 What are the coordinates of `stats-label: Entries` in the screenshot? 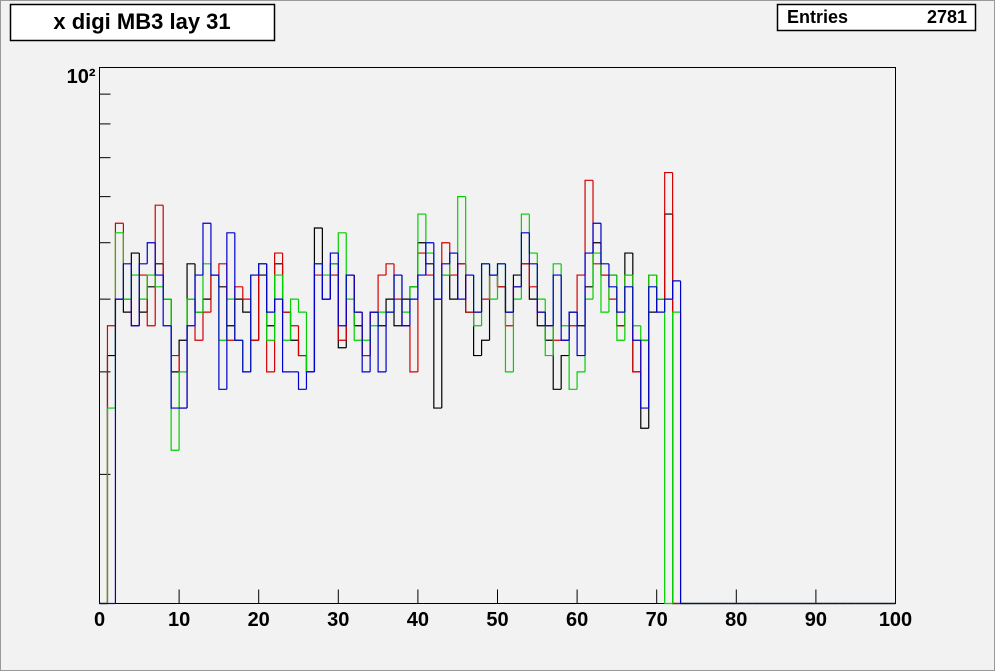 It's located at (817, 17).